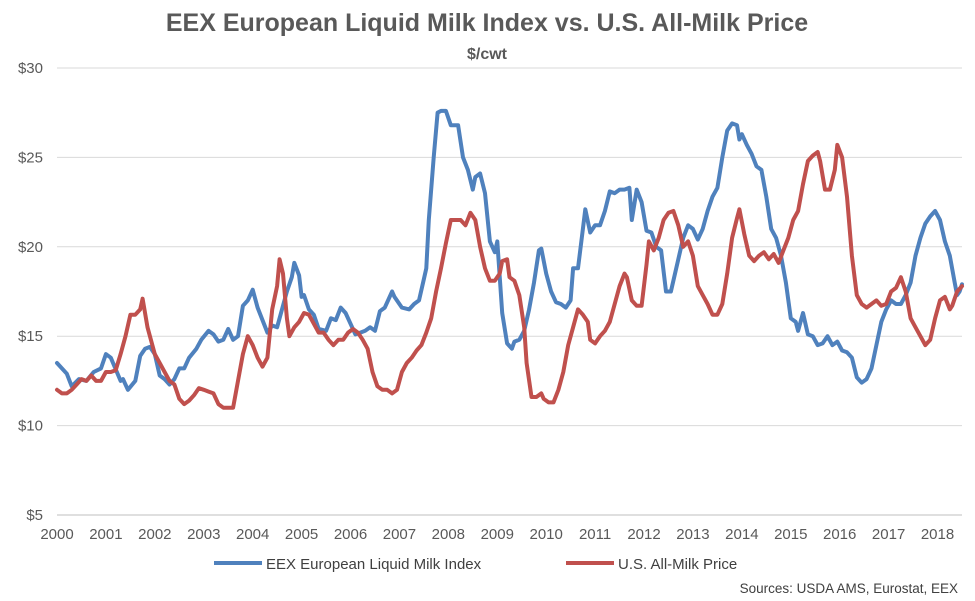 Image resolution: width=975 pixels, height=601 pixels. Describe the element at coordinates (30, 336) in the screenshot. I see `y-tick-label: $15` at that location.